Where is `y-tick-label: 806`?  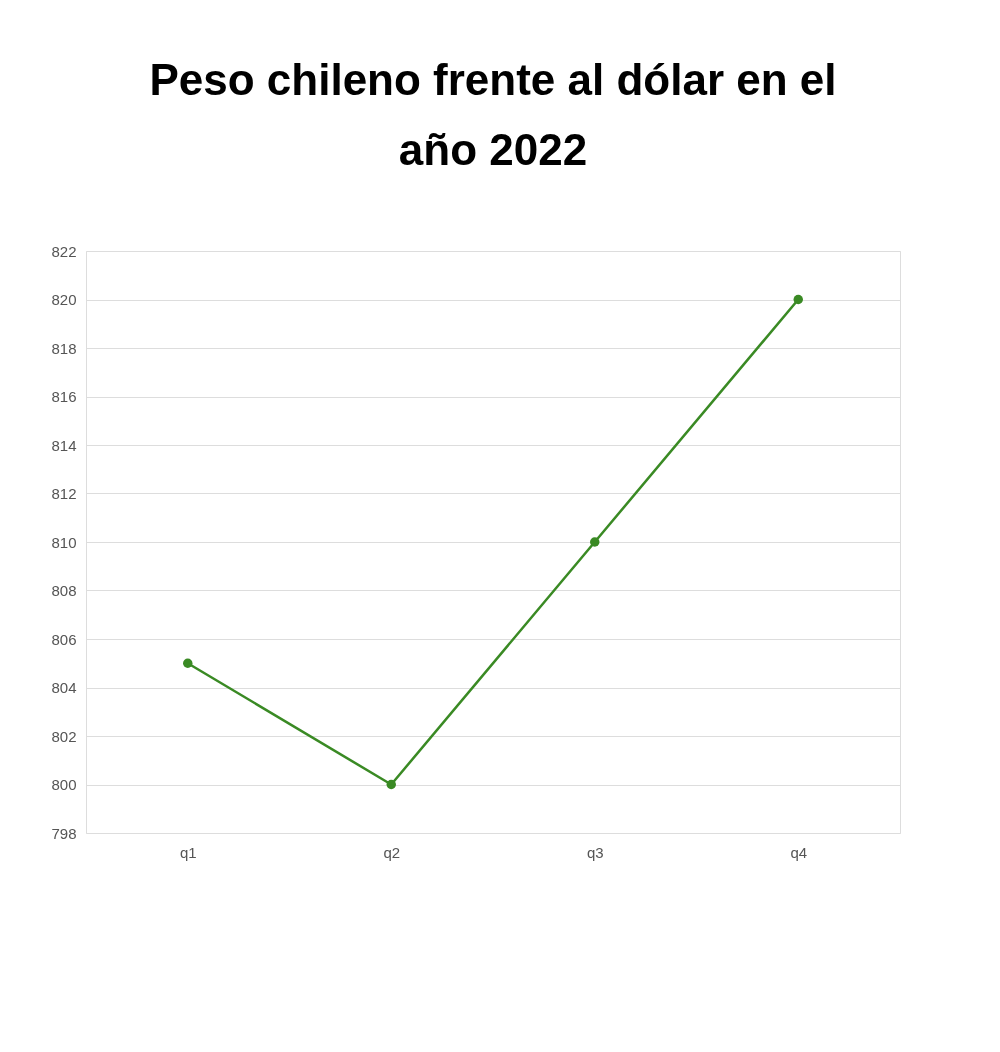 y-tick-label: 806 is located at coordinates (64, 639).